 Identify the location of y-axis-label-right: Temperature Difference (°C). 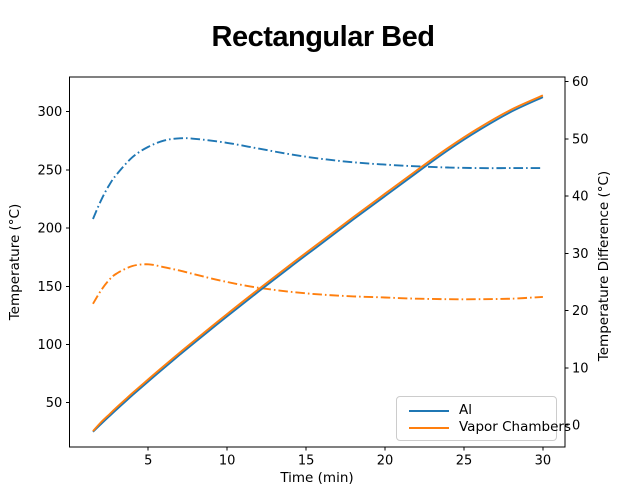
(604, 266).